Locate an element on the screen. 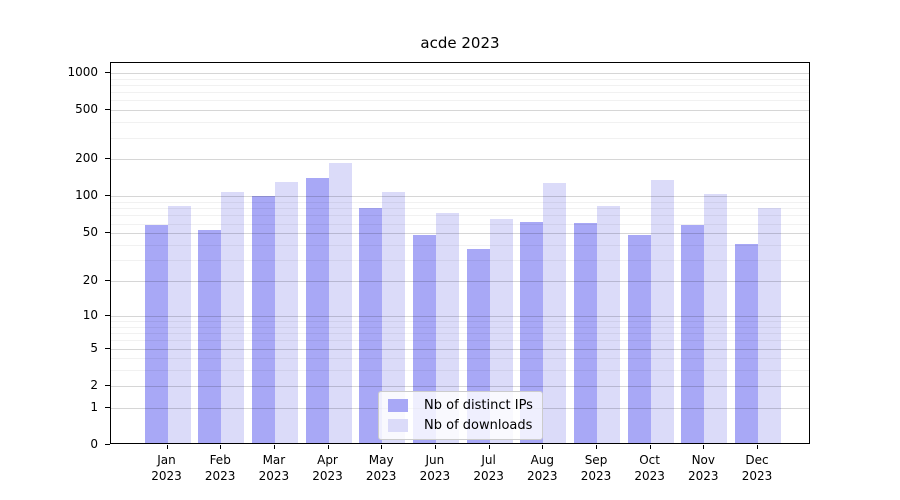  xtick-label-jan: Jan 2023 is located at coordinates (166, 468).